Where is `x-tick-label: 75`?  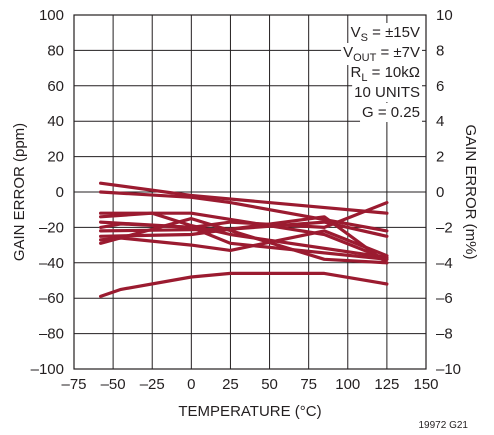 x-tick-label: 75 is located at coordinates (308, 384).